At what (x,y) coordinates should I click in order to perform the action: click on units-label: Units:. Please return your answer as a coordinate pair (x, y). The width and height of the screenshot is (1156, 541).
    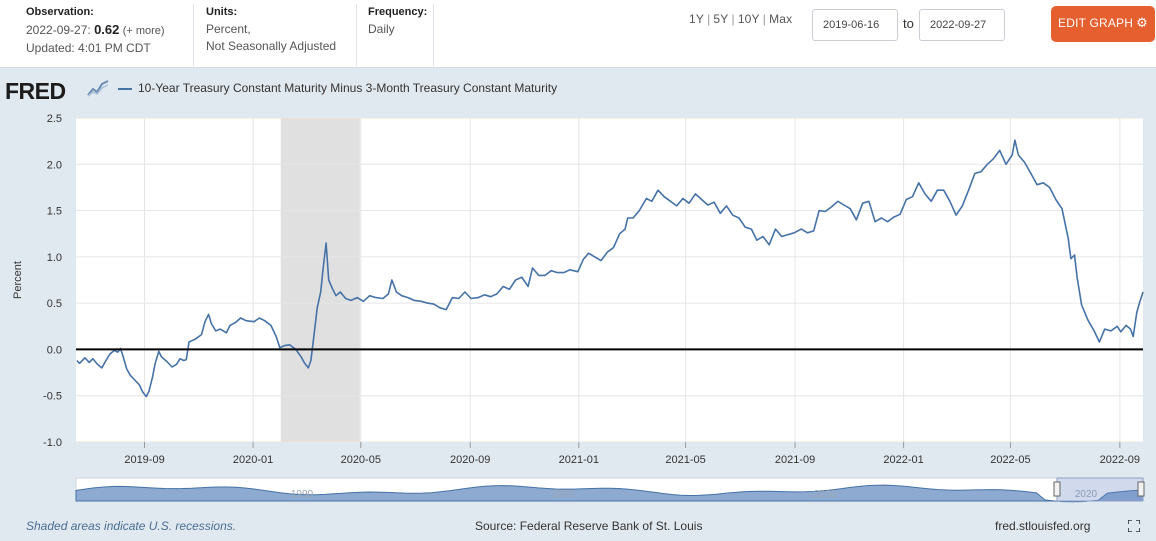
    Looking at the image, I should click on (222, 12).